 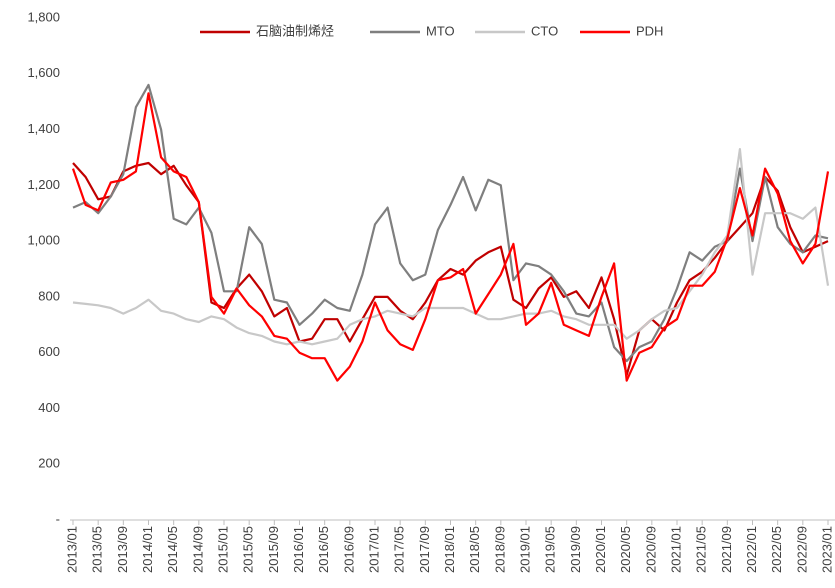 What do you see at coordinates (222, 549) in the screenshot?
I see `x-tick-label: 2015/01` at bounding box center [222, 549].